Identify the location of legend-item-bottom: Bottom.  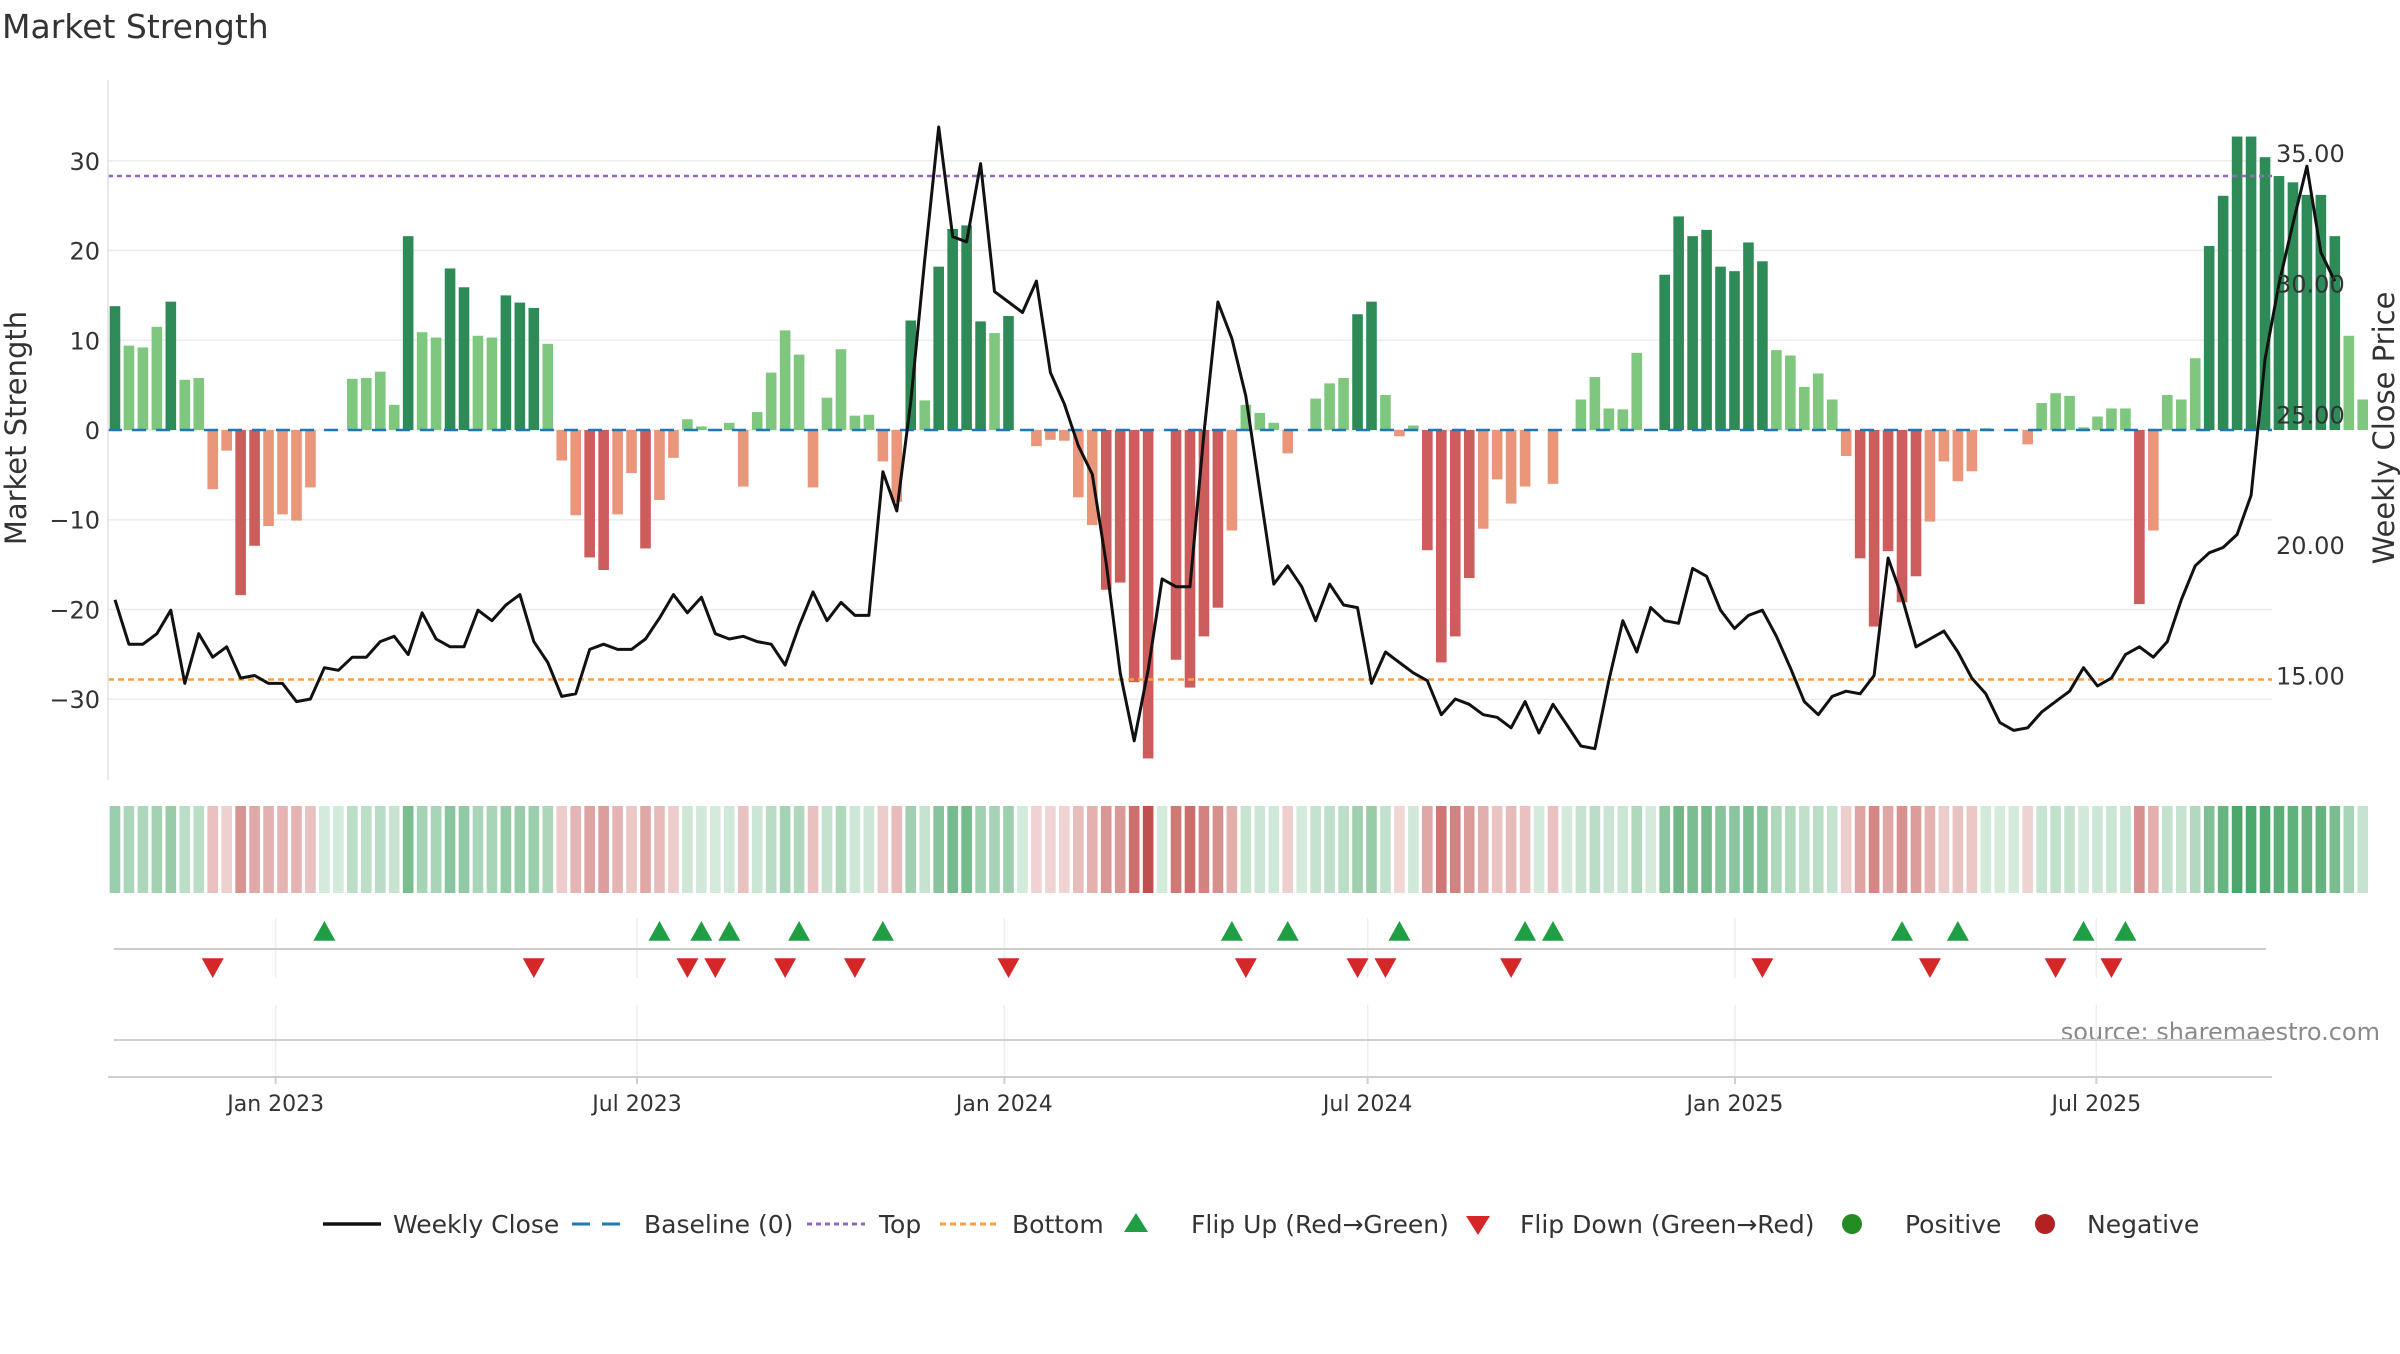
(1022, 1224).